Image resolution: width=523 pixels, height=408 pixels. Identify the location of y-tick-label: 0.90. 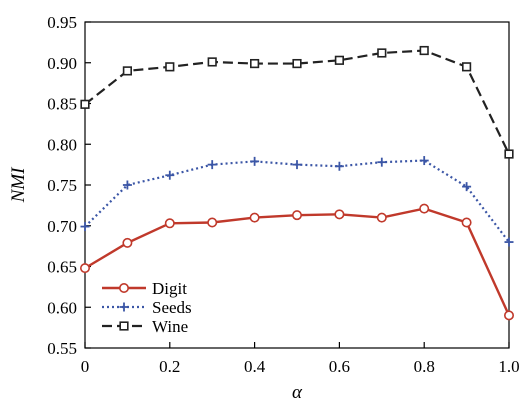
(62, 63).